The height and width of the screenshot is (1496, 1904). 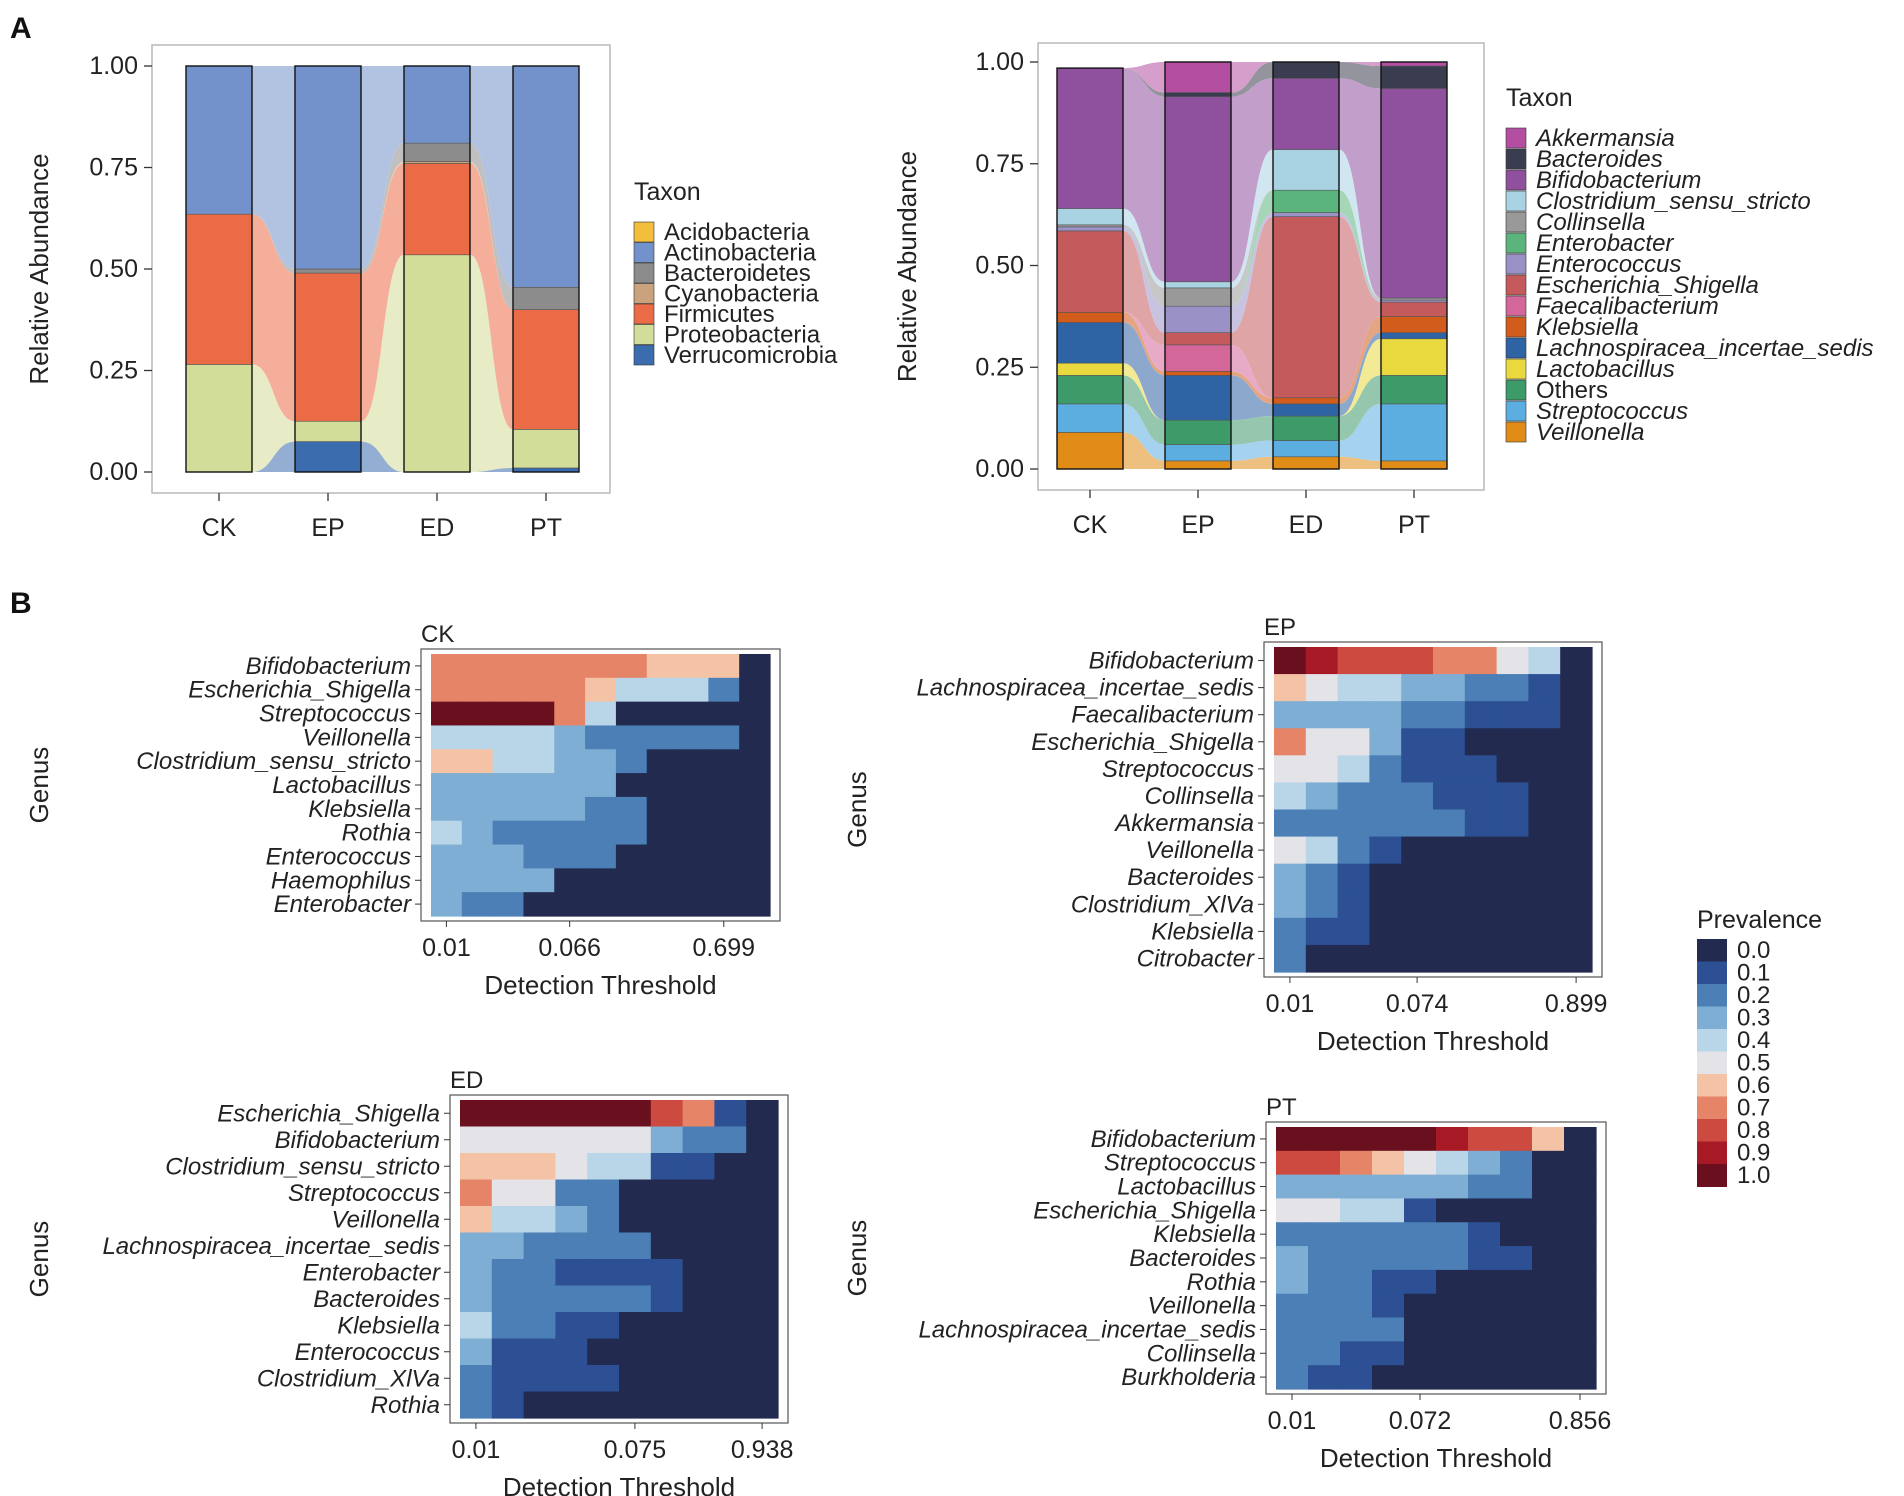 I want to click on heatmap-title: CK, so click(x=437, y=634).